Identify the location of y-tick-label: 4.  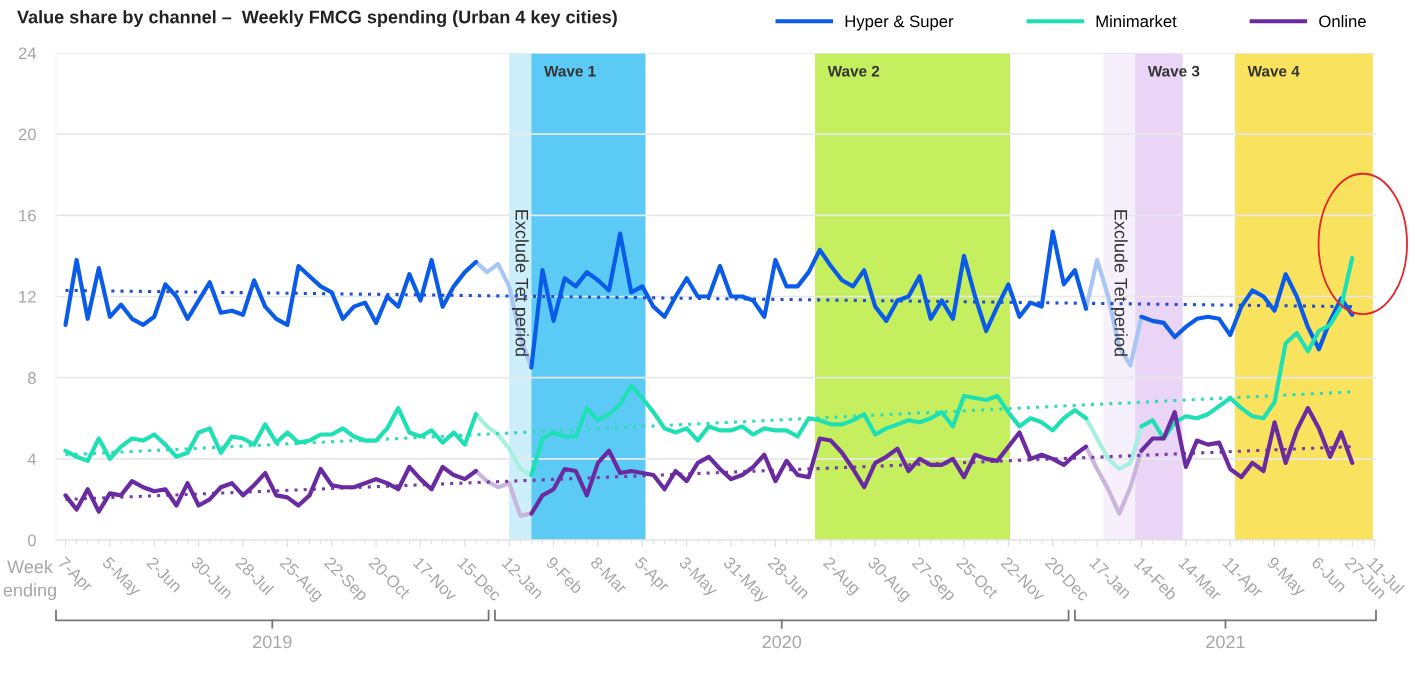
(32, 459).